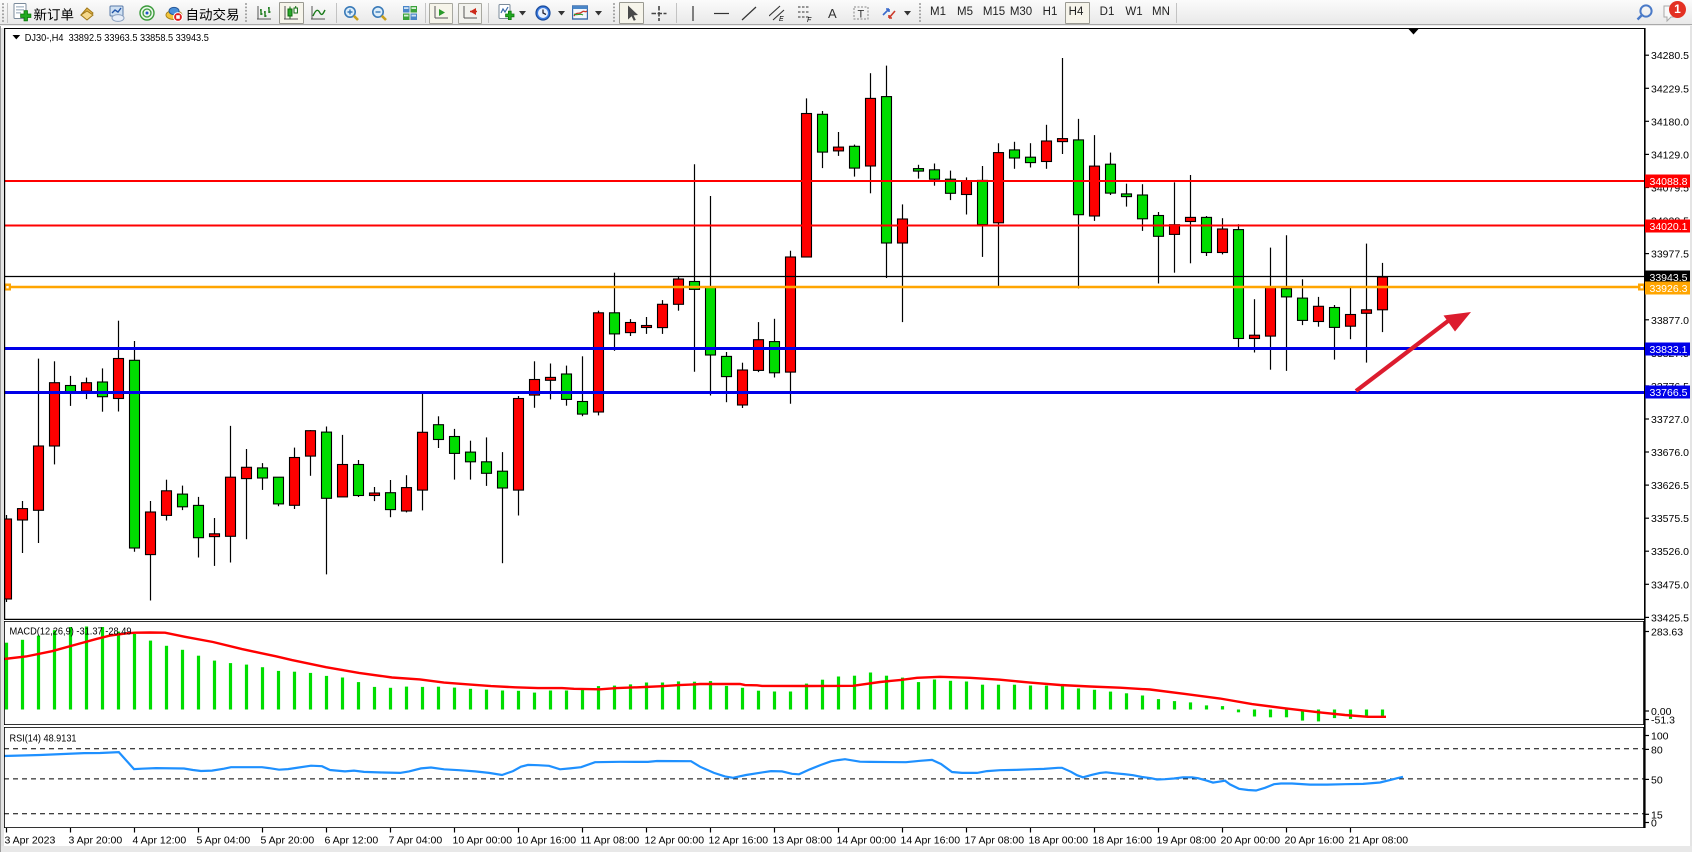 Image resolution: width=1692 pixels, height=852 pixels. What do you see at coordinates (1670, 122) in the screenshot?
I see `svg-text: 34180.0` at bounding box center [1670, 122].